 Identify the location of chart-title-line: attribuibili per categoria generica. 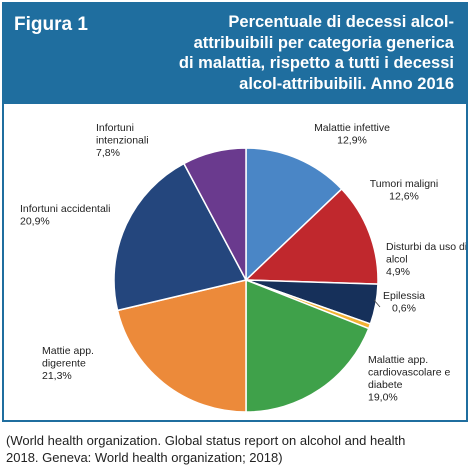
(323, 42).